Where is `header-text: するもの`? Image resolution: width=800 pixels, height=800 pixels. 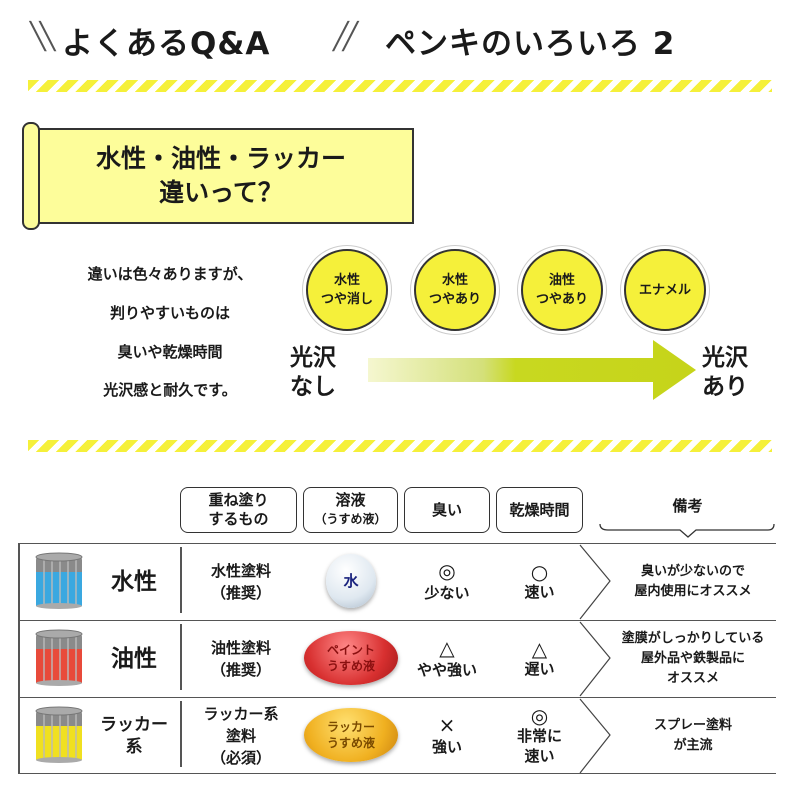
header-text: するもの is located at coordinates (238, 519).